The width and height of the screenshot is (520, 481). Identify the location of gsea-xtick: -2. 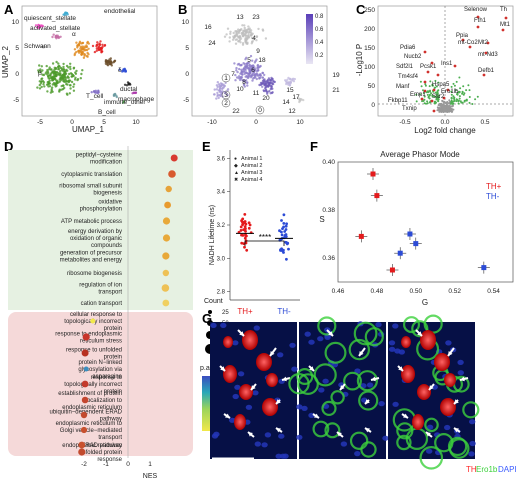
(84, 464).